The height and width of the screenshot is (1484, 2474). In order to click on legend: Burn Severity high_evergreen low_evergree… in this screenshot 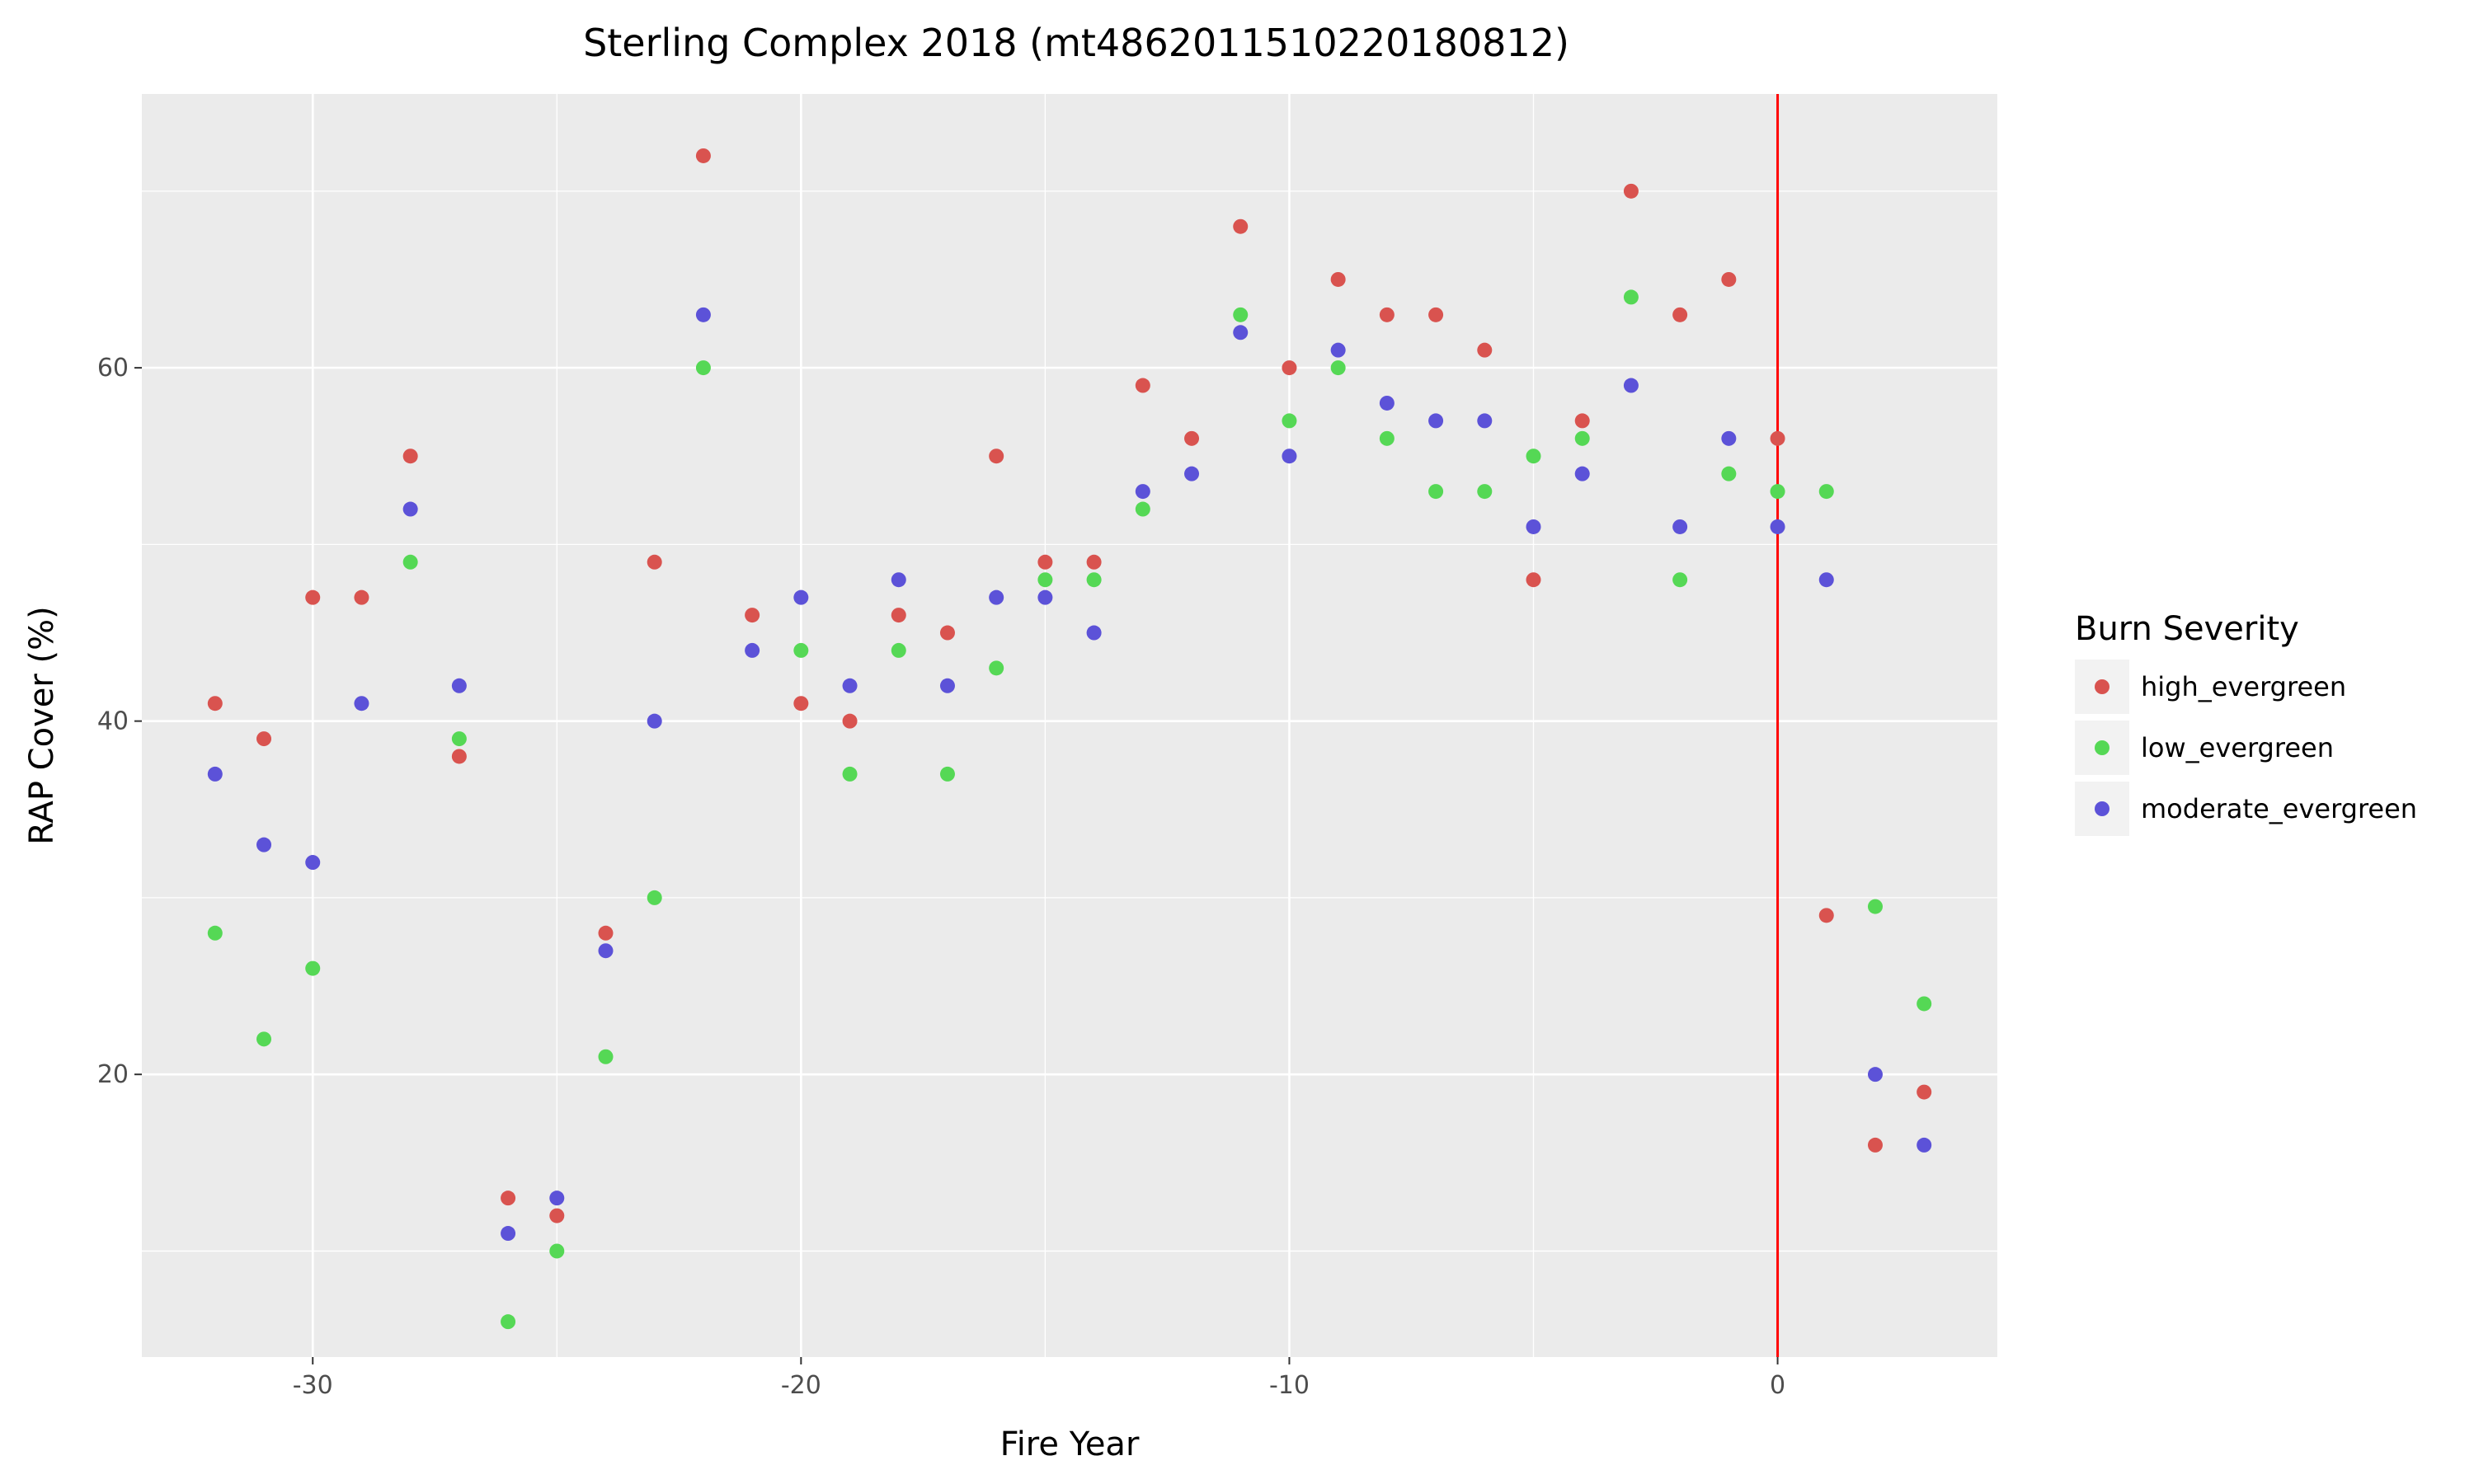, I will do `click(2246, 723)`.